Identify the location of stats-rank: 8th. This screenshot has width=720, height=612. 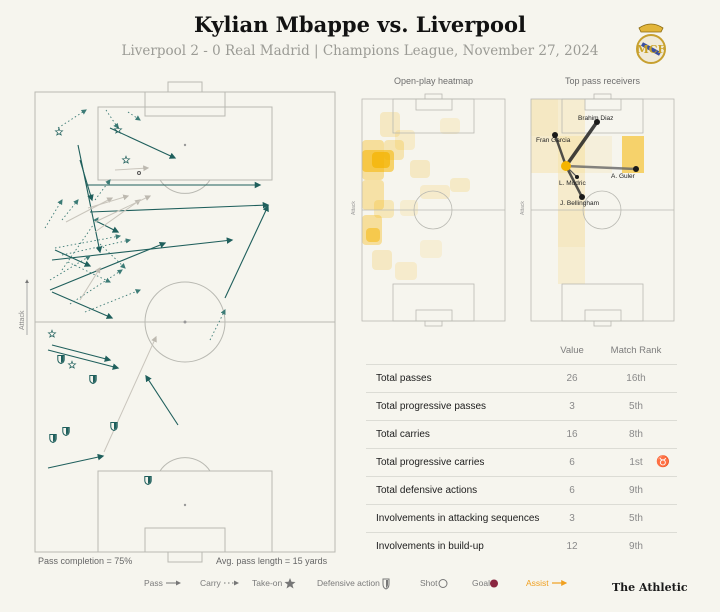
(636, 434).